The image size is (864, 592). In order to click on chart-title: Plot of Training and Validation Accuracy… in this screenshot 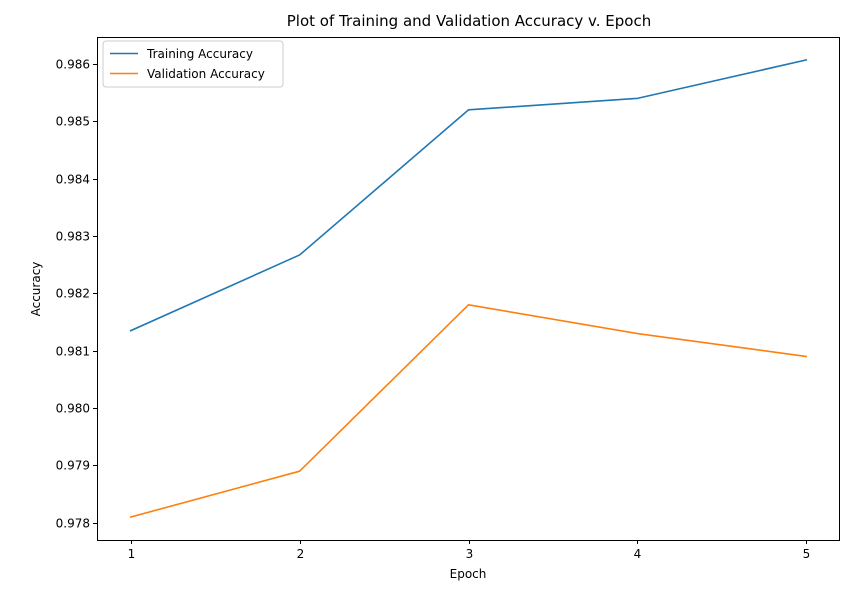, I will do `click(469, 21)`.